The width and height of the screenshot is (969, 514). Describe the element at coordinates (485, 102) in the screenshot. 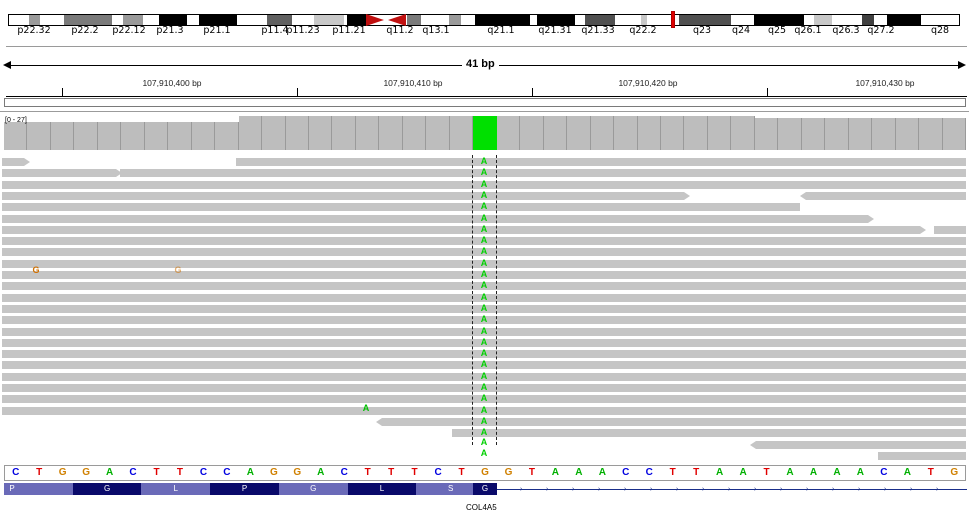

I see `ruler-track` at that location.